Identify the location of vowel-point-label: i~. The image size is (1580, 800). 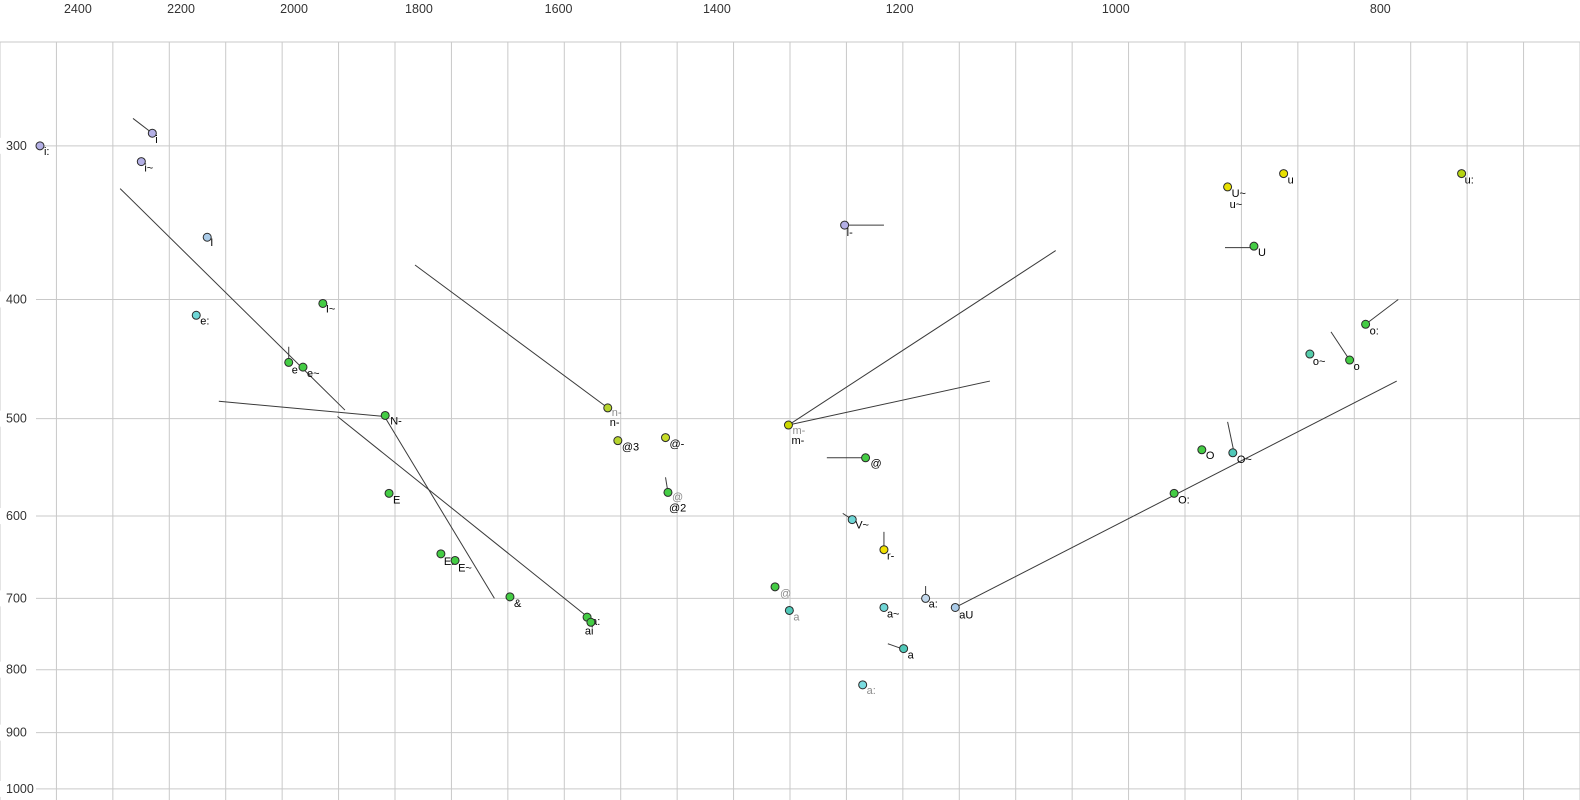
(148, 169).